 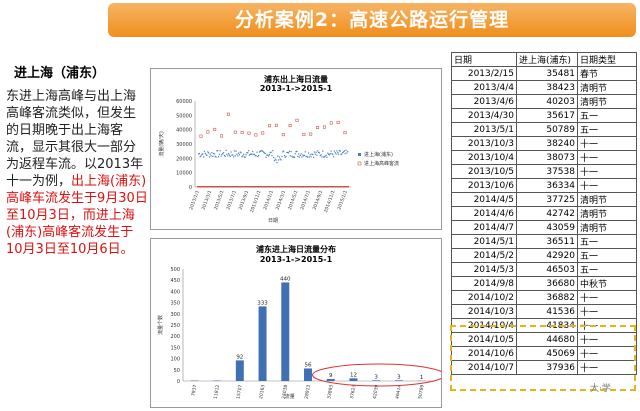 What do you see at coordinates (378, 154) in the screenshot?
I see `legend-label: 进上海(浦东)` at bounding box center [378, 154].